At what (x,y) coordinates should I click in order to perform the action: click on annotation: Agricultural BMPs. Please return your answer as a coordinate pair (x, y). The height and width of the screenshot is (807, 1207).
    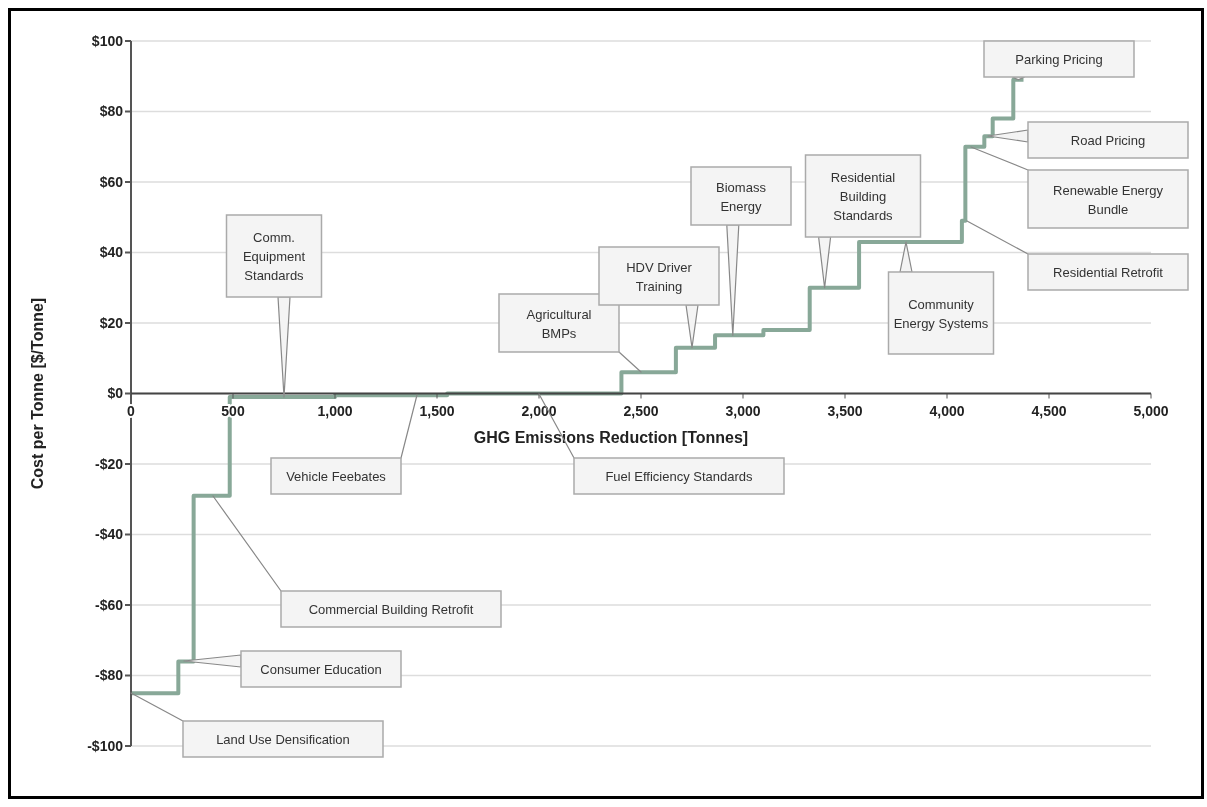
    Looking at the image, I should click on (559, 323).